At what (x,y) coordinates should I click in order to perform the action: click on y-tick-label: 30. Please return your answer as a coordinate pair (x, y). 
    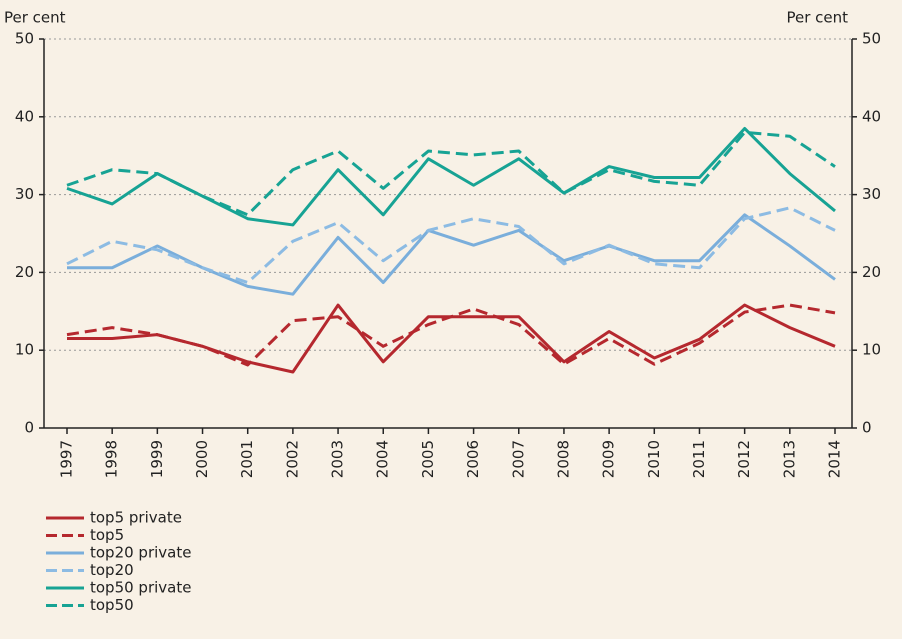
    Looking at the image, I should click on (24, 194).